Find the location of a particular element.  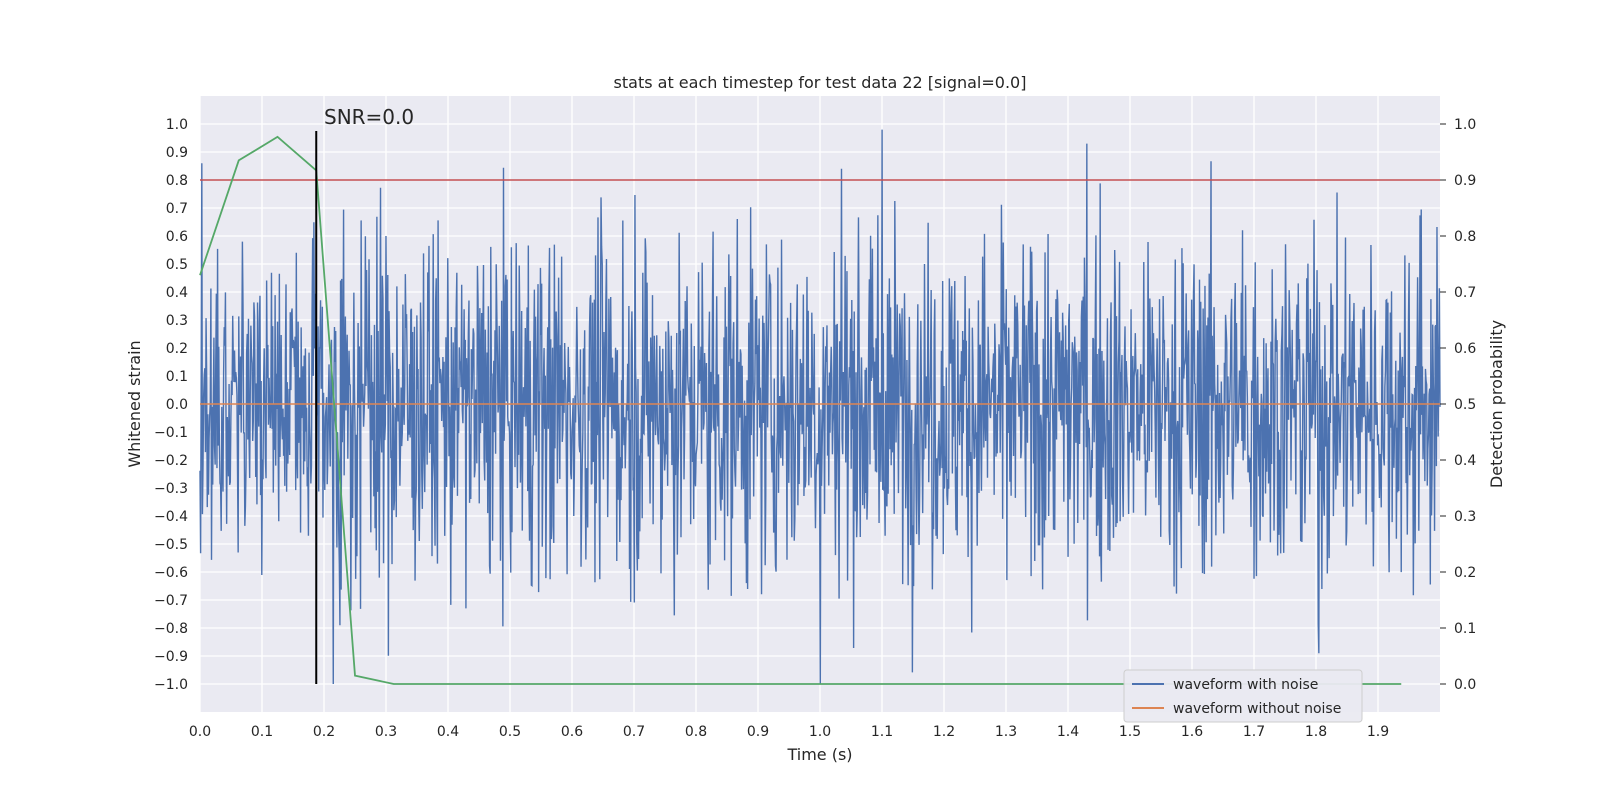

x-tick-label: 0.7 is located at coordinates (634, 732).